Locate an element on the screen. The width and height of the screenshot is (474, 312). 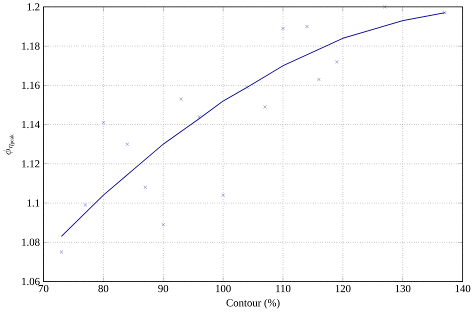
y-tick-label: 1.1 is located at coordinates (34, 203).